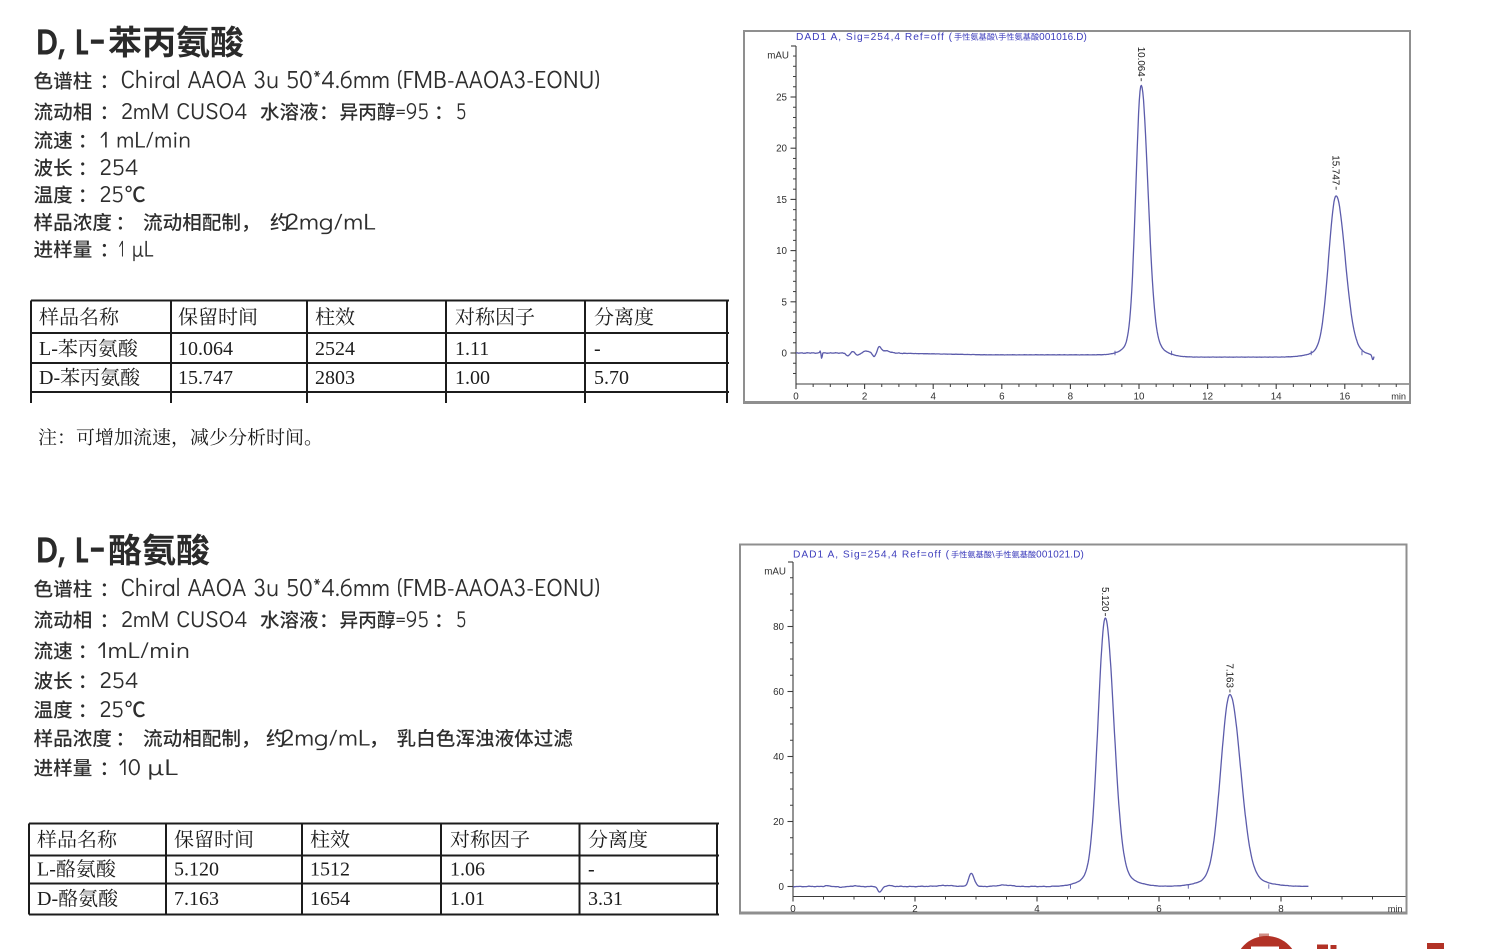  What do you see at coordinates (472, 378) in the screenshot?
I see `svg-text: 1.00` at bounding box center [472, 378].